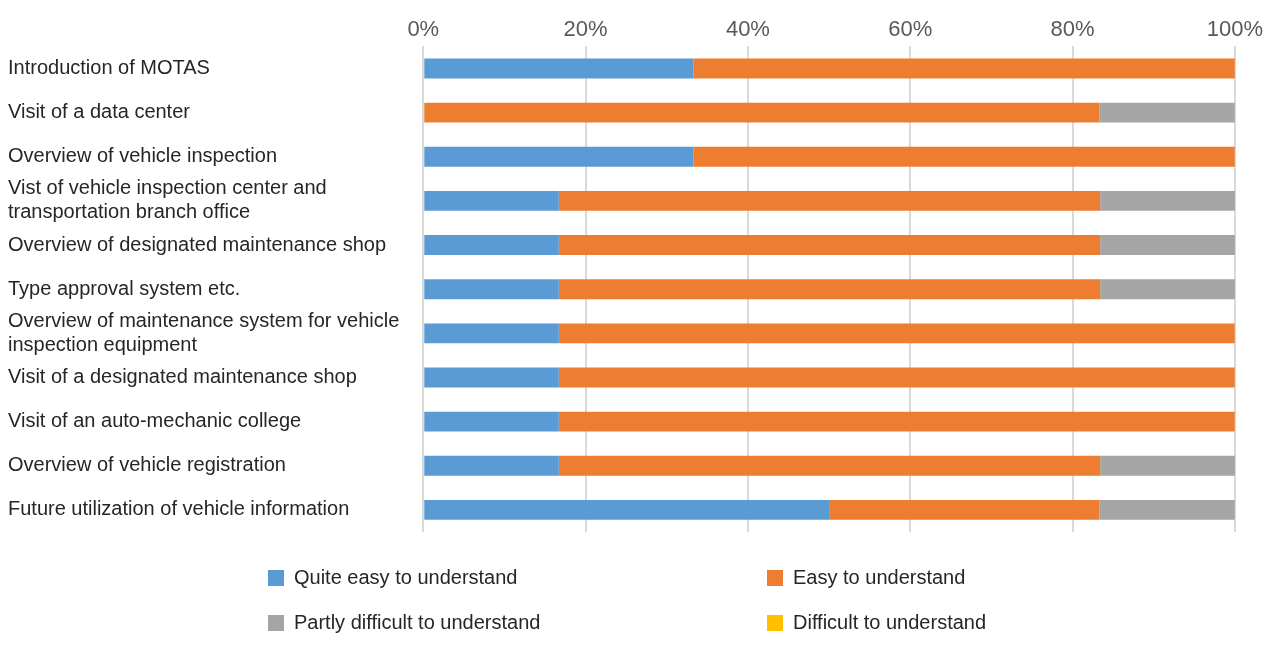 This screenshot has width=1274, height=659. I want to click on y-tick-label: Visit of an auto-mechanic college, so click(155, 420).